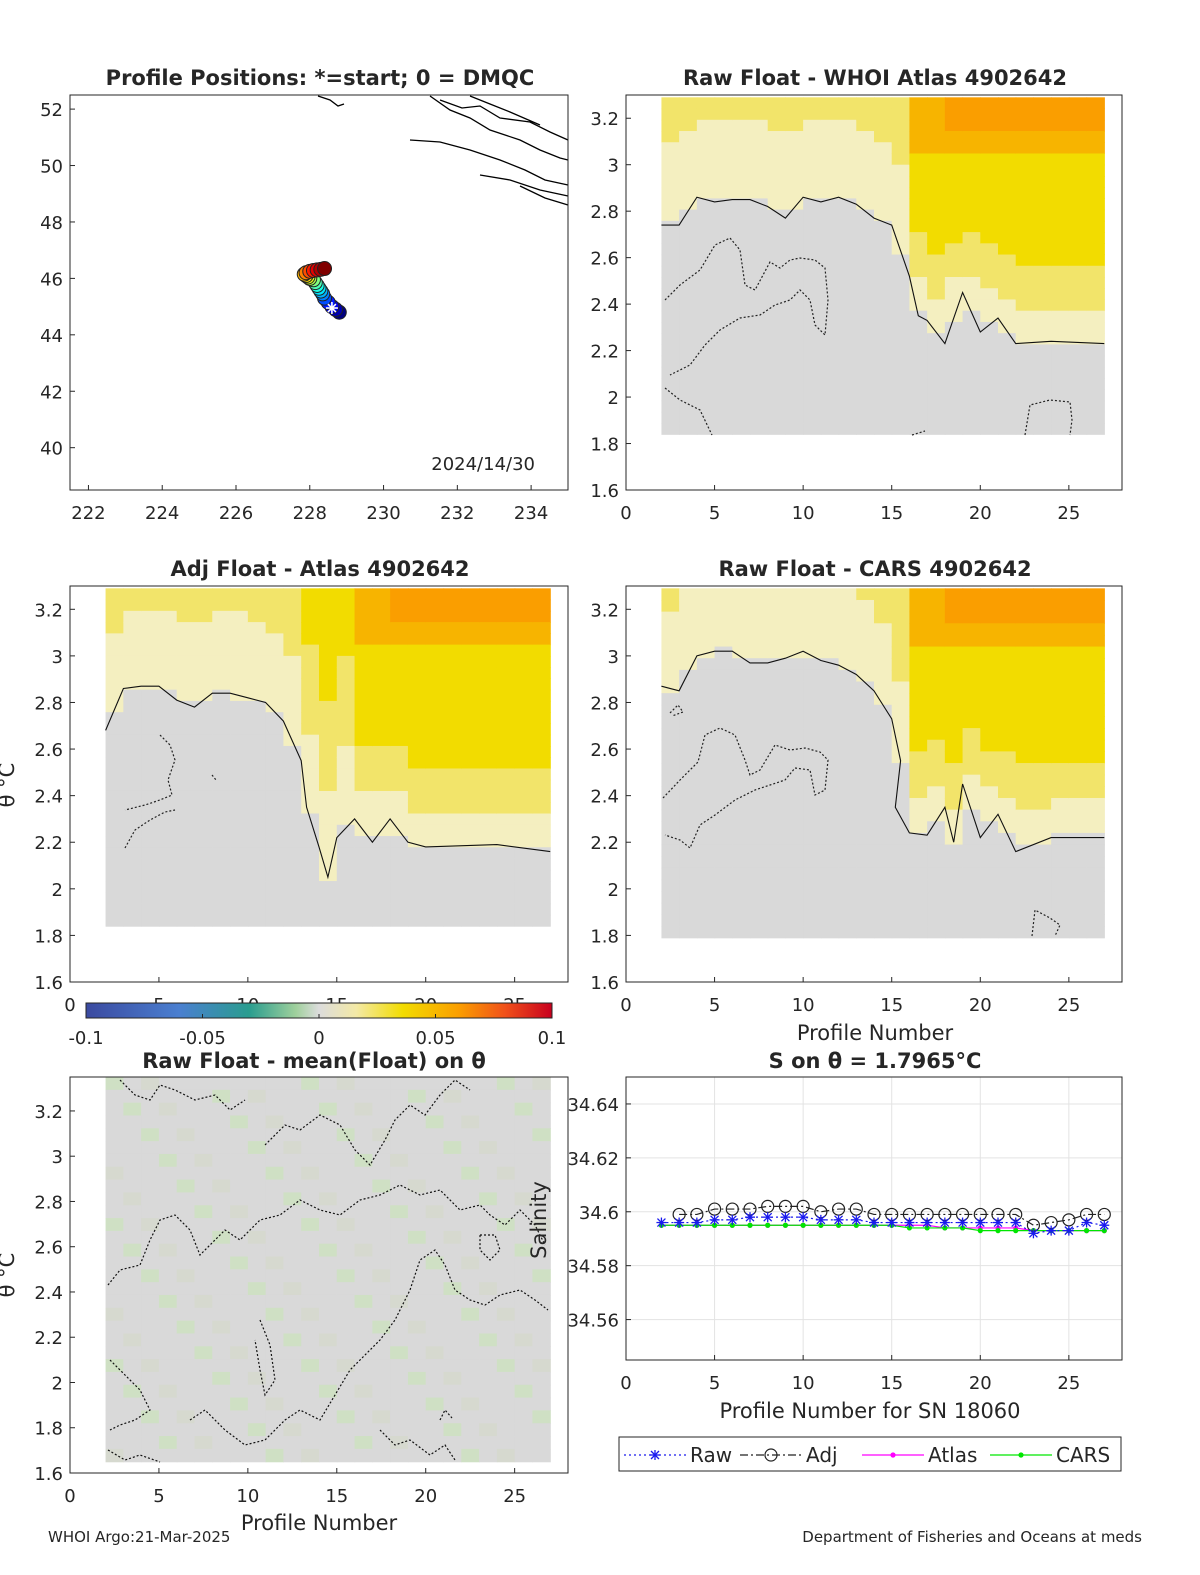  I want to click on y-tick-label: 3, so click(57, 657).